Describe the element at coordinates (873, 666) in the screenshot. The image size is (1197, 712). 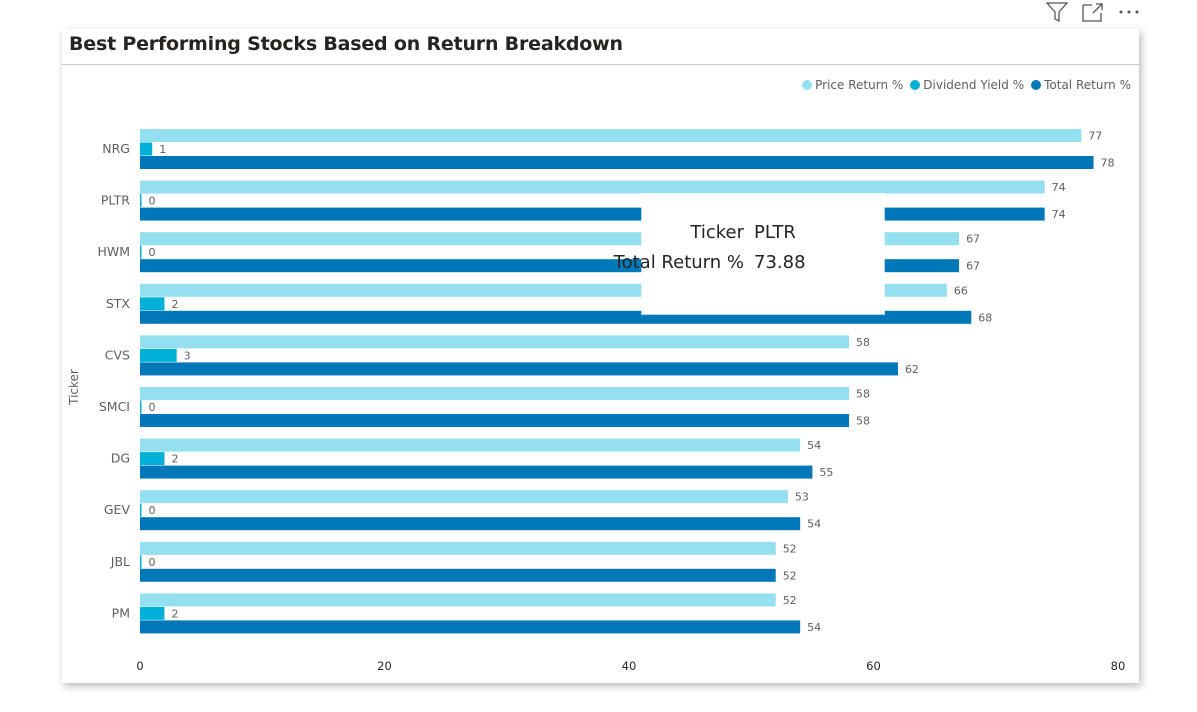
I see `x-tick-label: 60` at that location.